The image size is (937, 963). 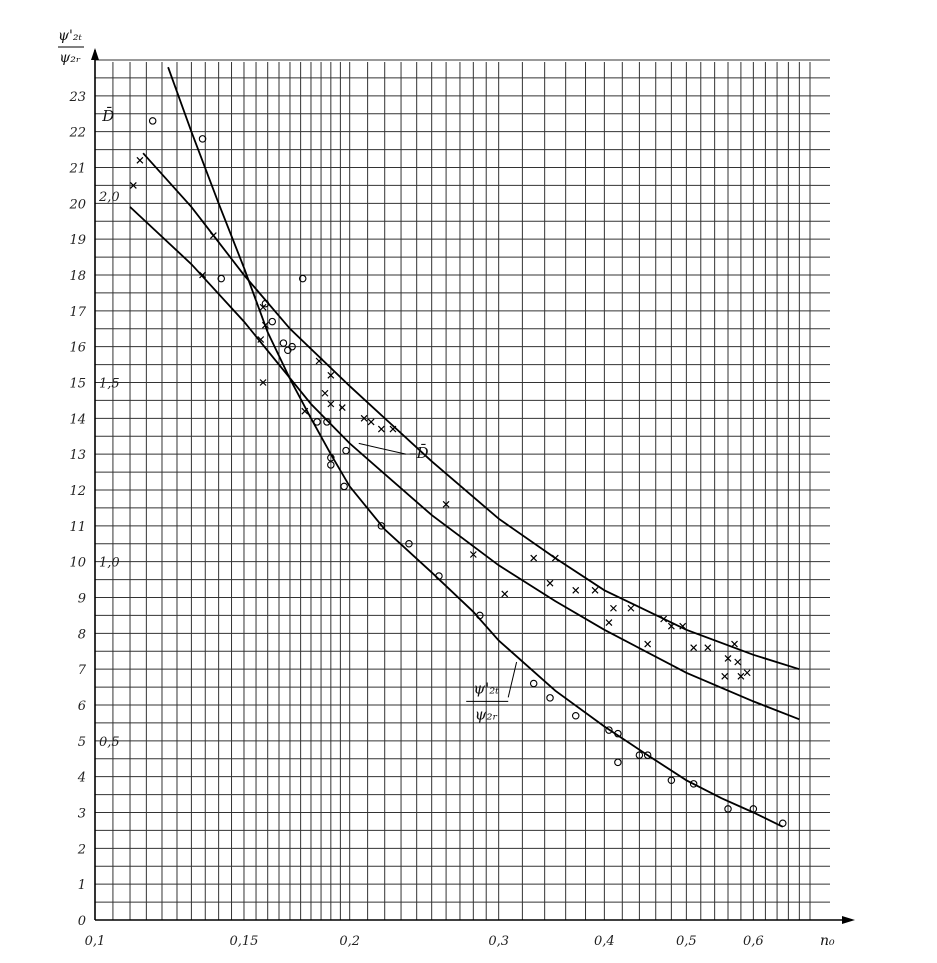 What do you see at coordinates (77, 563) in the screenshot?
I see `y-tick-label: 10` at bounding box center [77, 563].